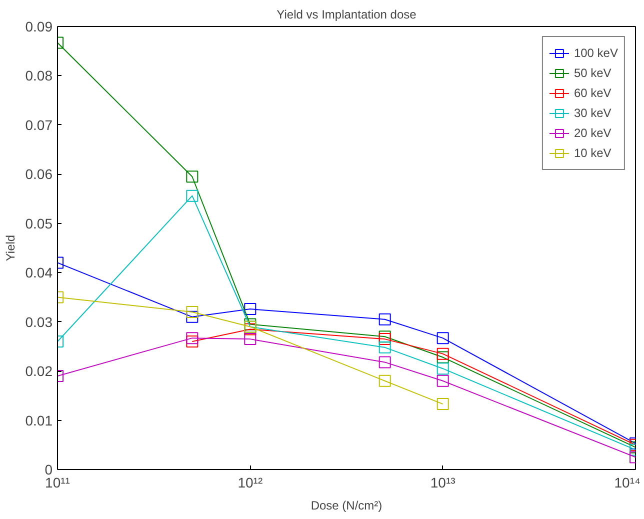  What do you see at coordinates (593, 93) in the screenshot?
I see `legend-label: 60 keV` at bounding box center [593, 93].